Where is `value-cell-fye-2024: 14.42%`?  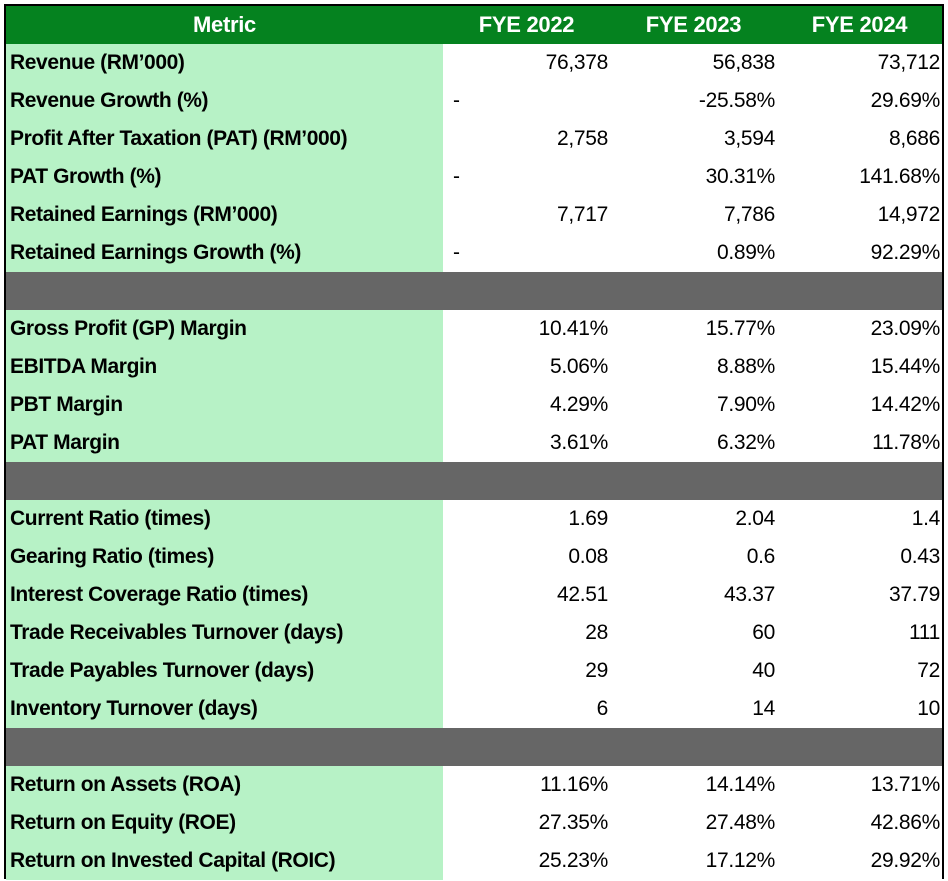
value-cell-fye-2024: 14.42% is located at coordinates (859, 405).